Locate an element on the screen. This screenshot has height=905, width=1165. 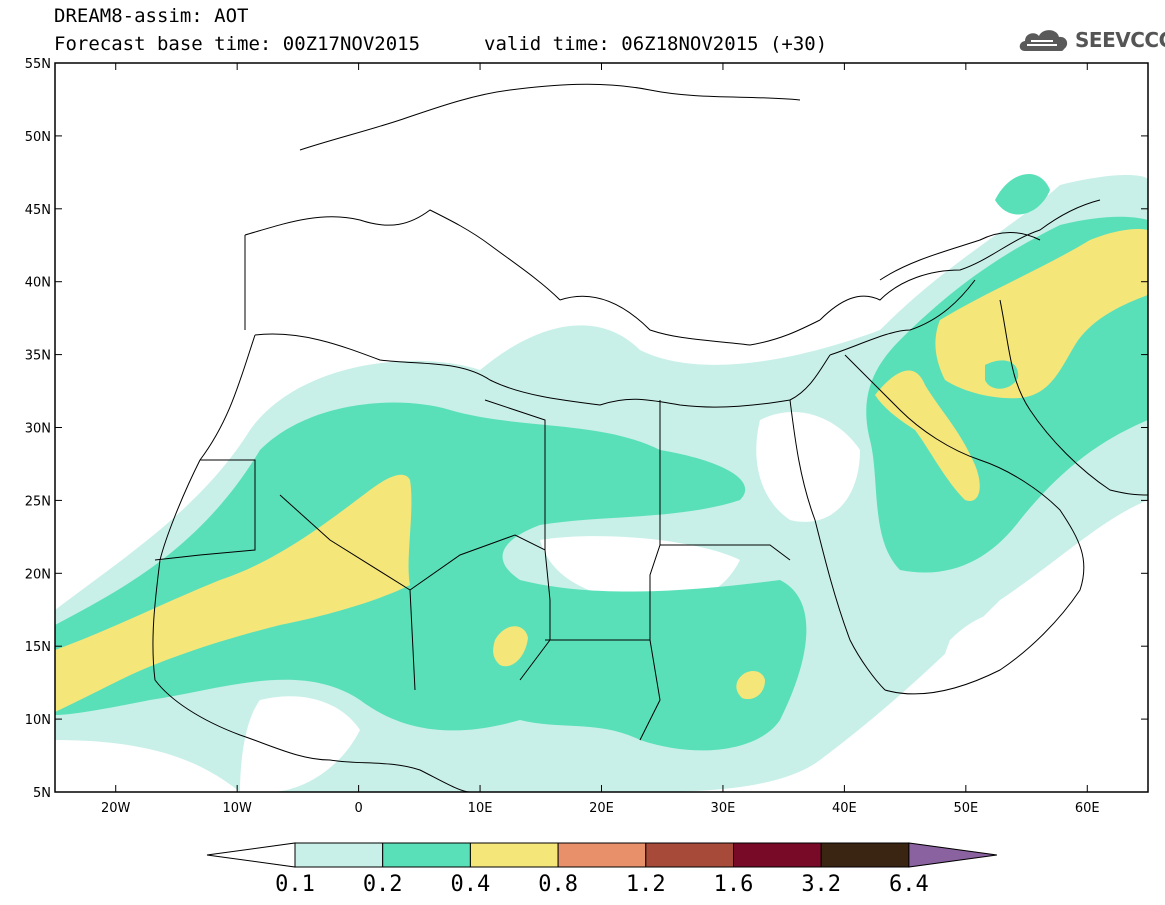
lon-tick-label: 40E is located at coordinates (844, 808).